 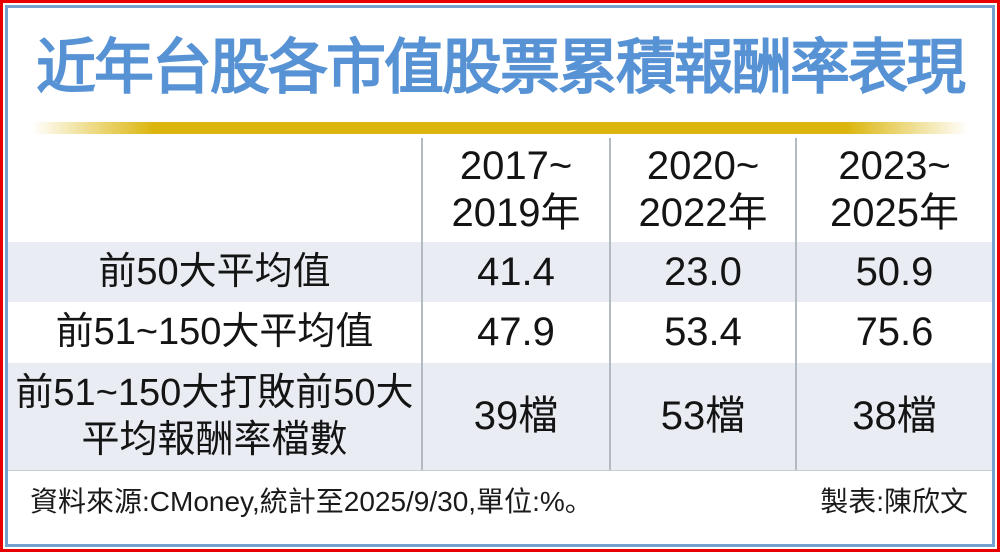 I want to click on row-label-51to150-average: 前51~150大平均值, so click(x=214, y=332).